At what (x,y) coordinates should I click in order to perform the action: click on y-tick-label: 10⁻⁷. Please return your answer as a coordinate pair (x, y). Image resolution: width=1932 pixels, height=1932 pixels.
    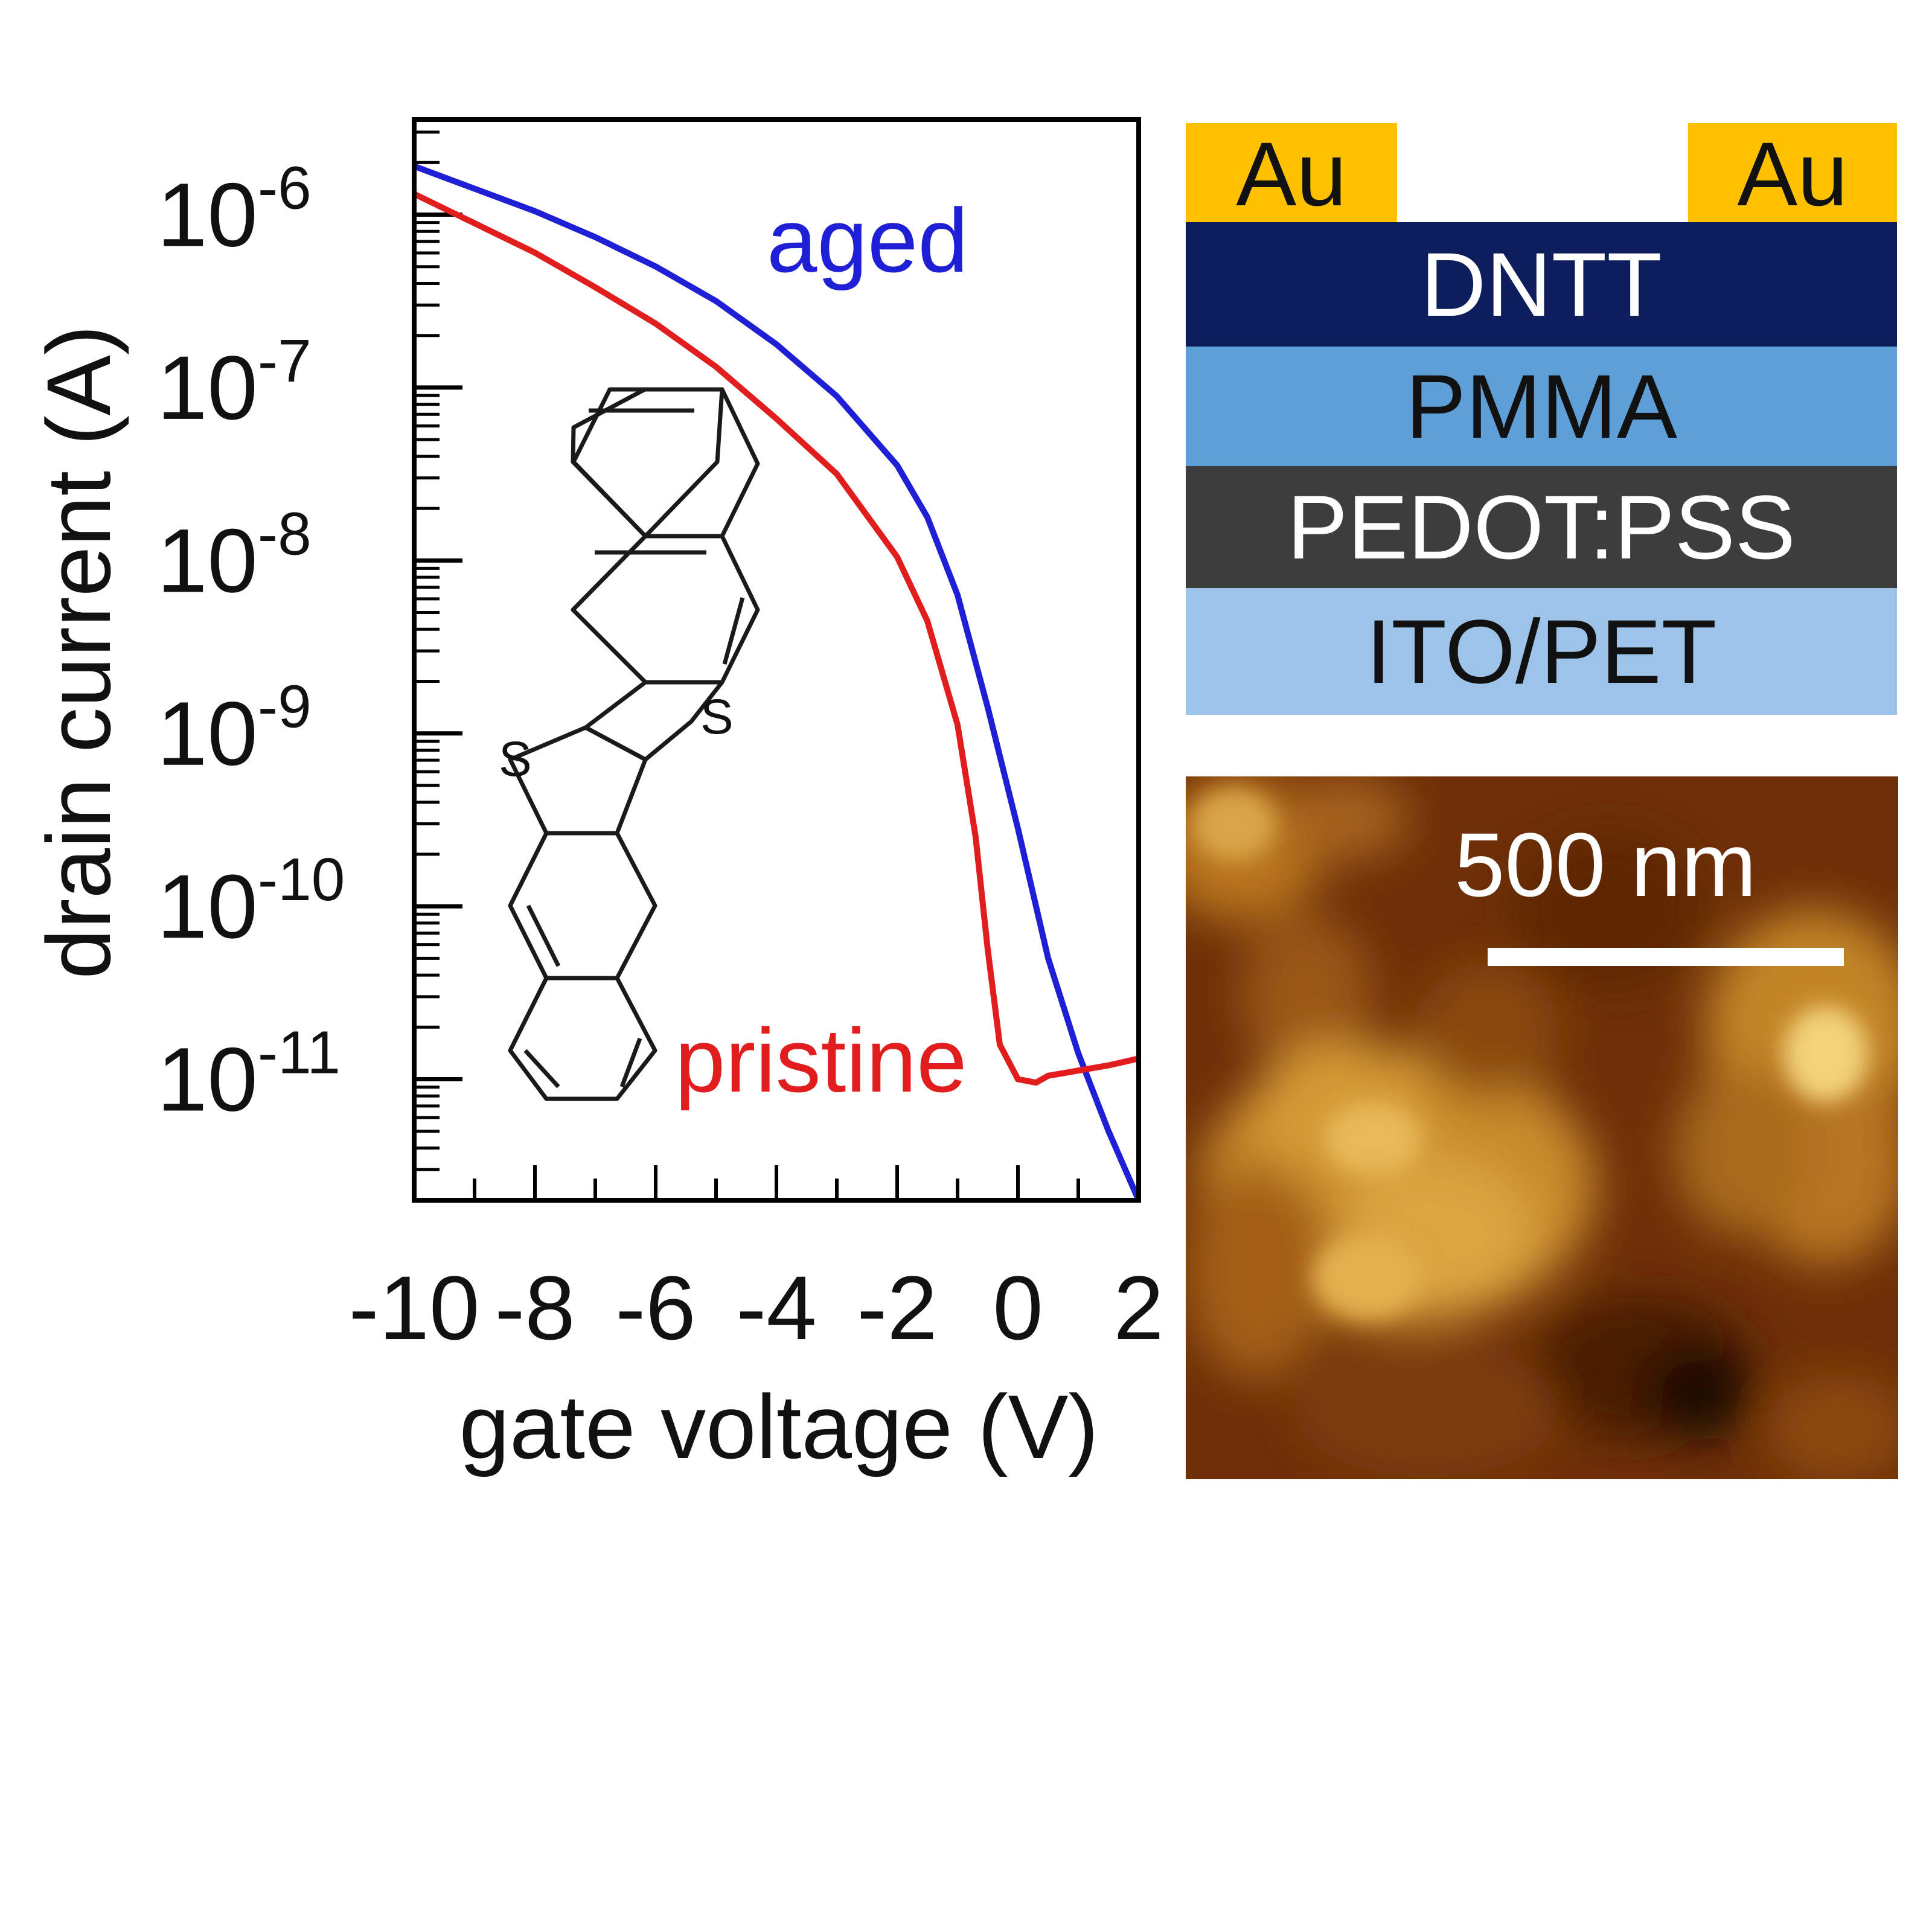
    Looking at the image, I should click on (235, 383).